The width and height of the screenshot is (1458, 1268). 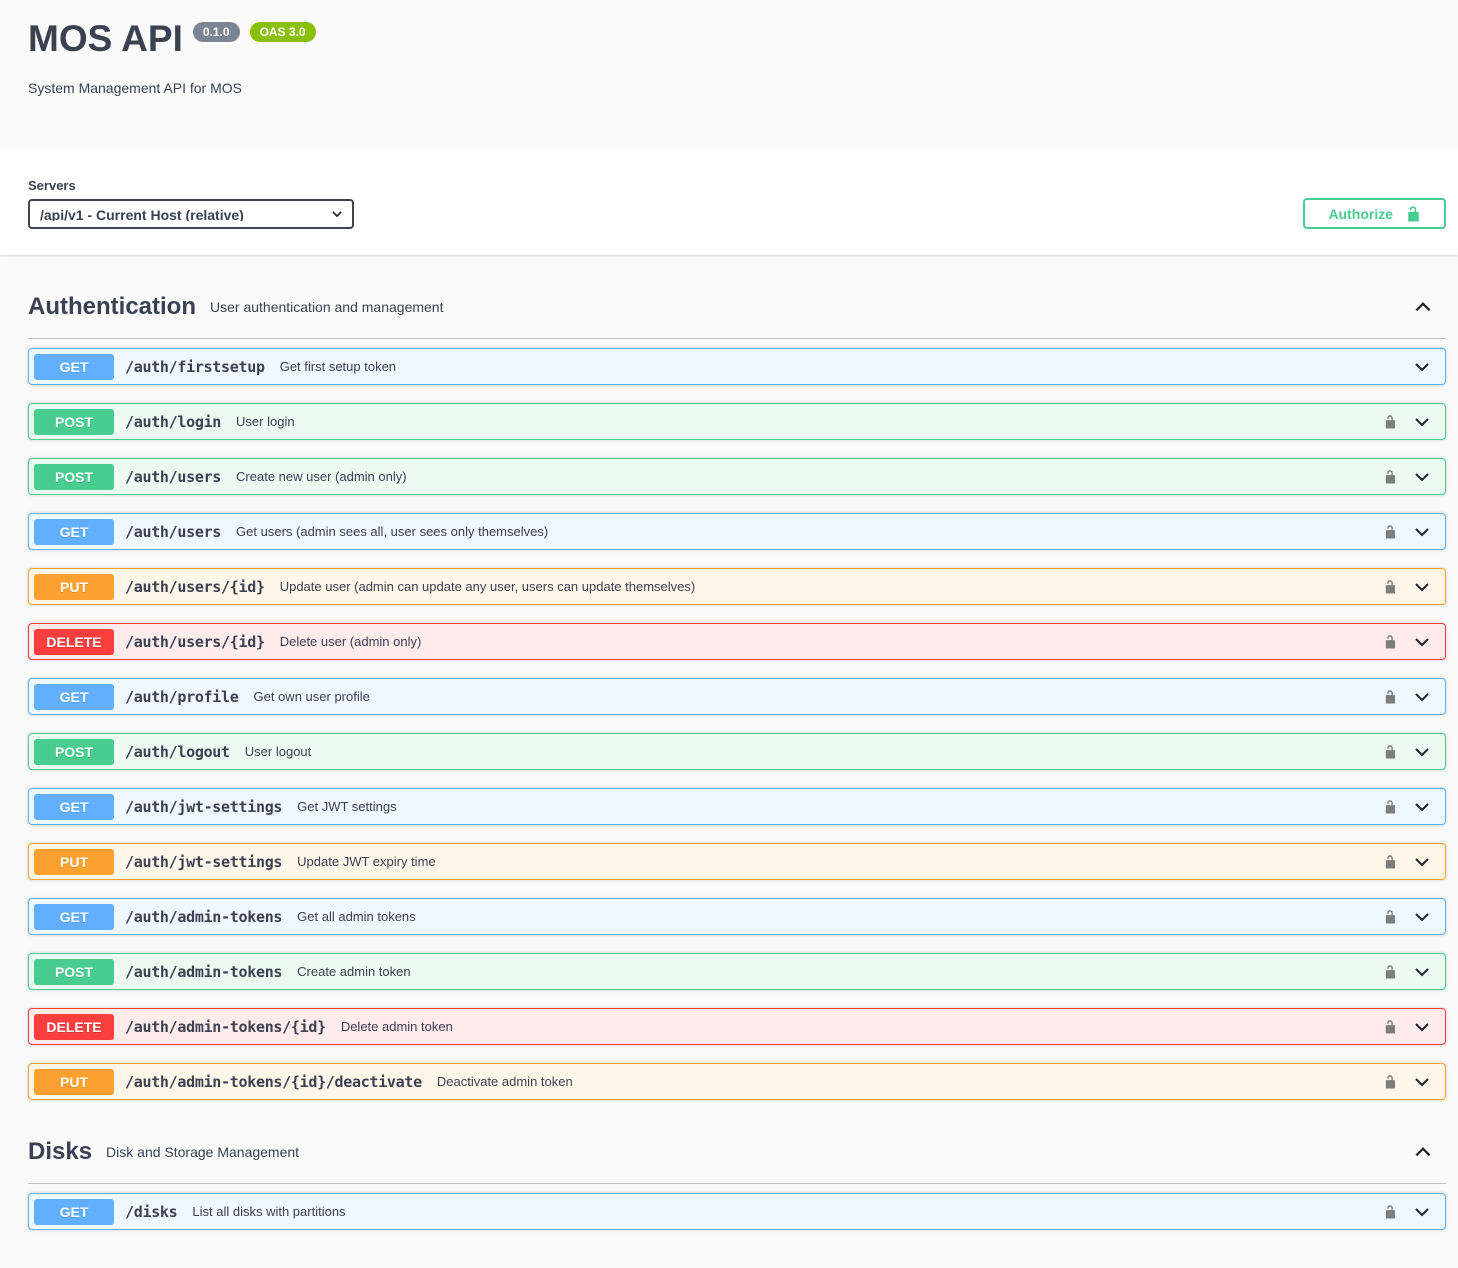 I want to click on section-title: Disks, so click(x=60, y=1151).